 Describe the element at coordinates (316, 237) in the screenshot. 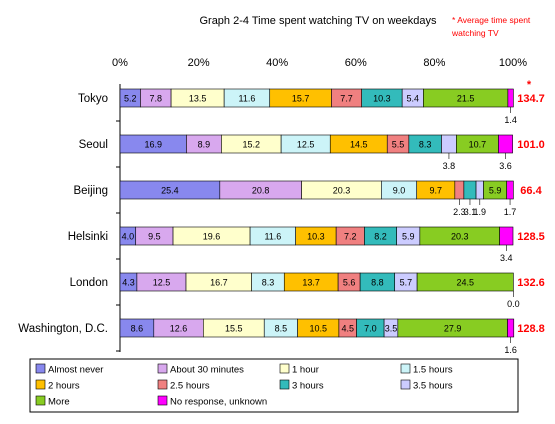

I see `segment-value-label: 10.3` at that location.